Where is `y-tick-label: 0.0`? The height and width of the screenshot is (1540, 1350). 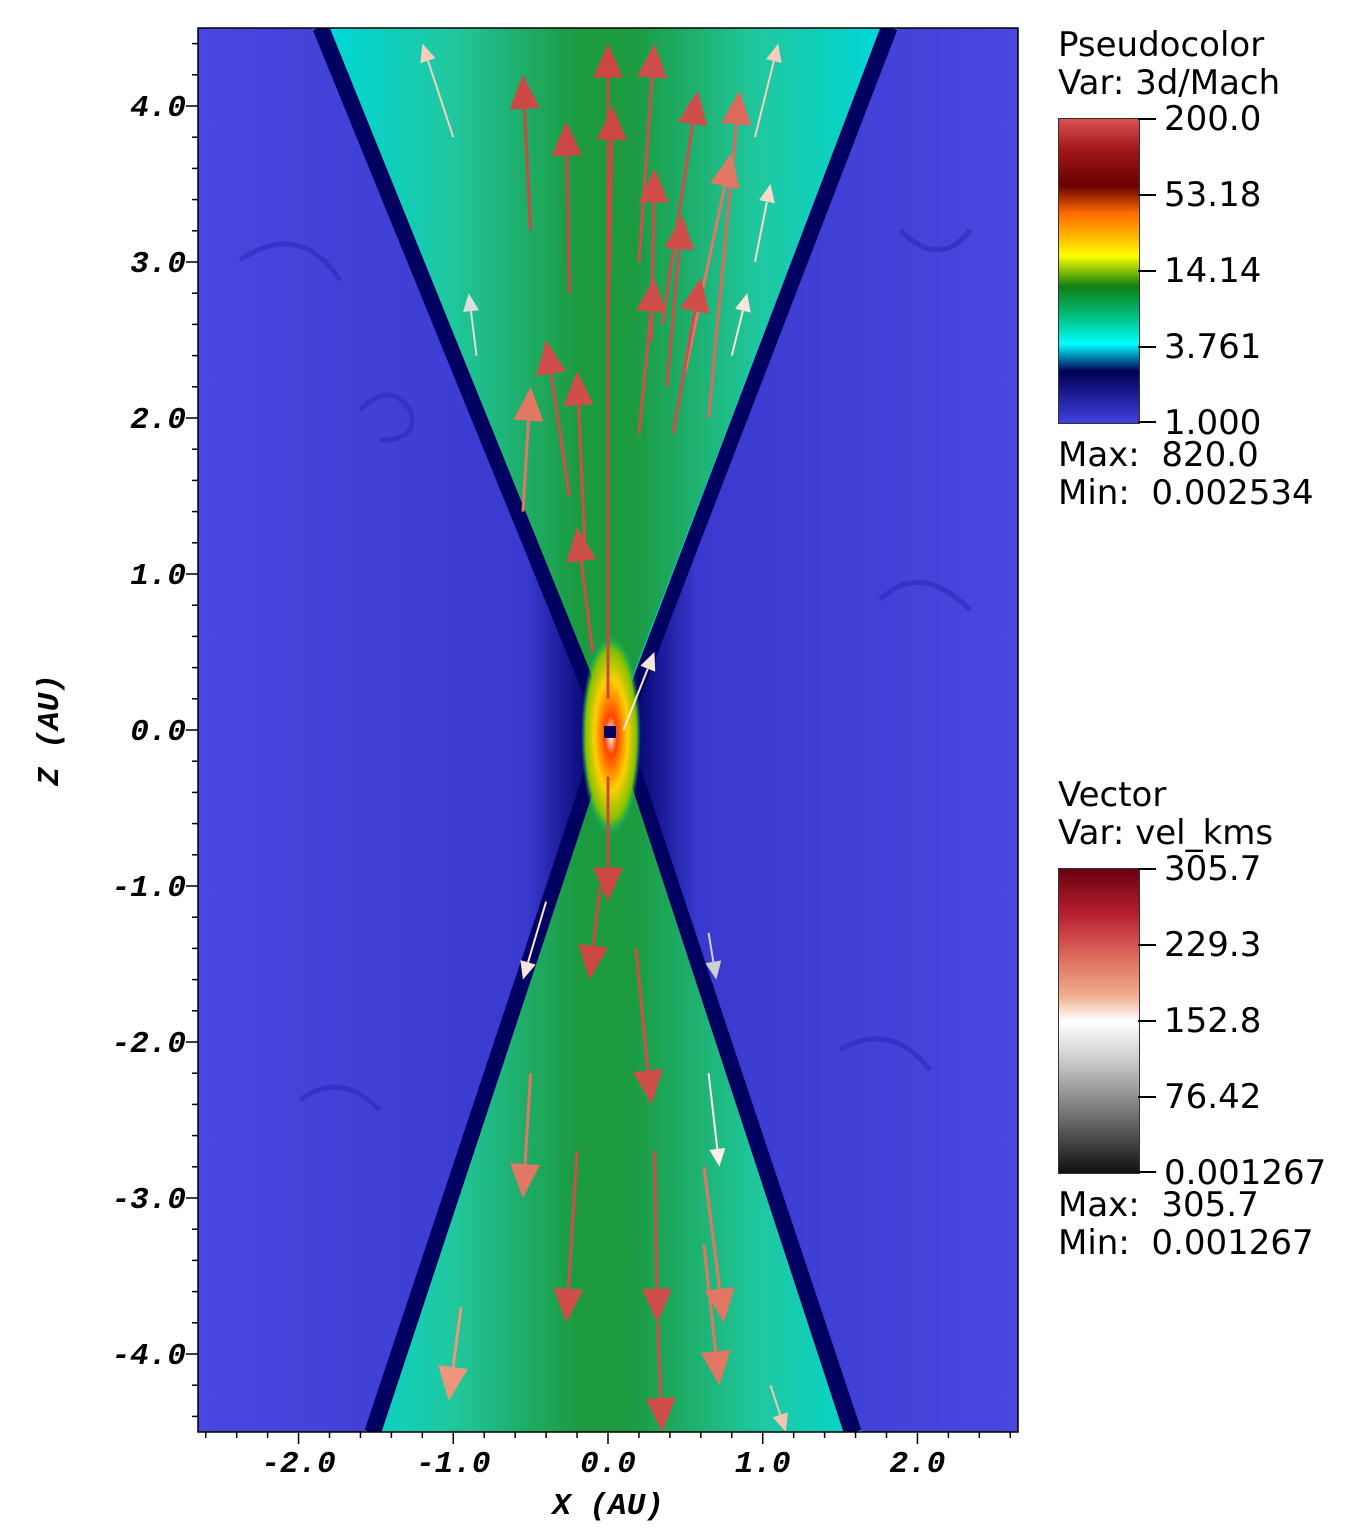
y-tick-label: 0.0 is located at coordinates (158, 732).